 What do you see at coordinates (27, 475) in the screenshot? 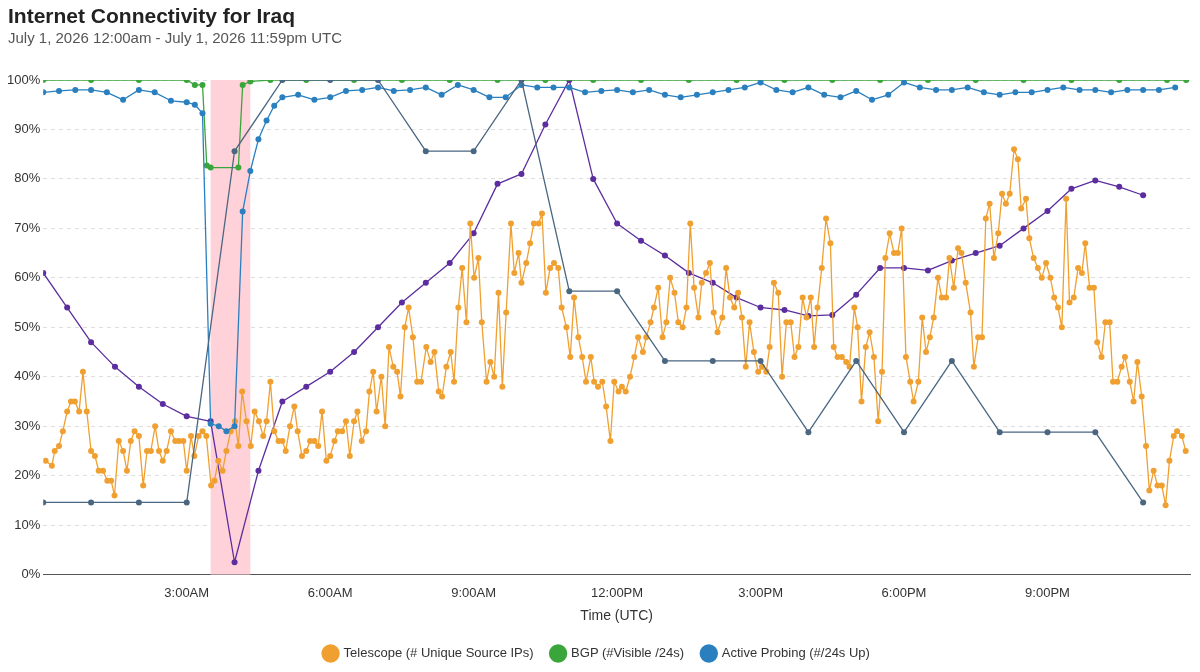
I see `y-tick-label: 20%` at bounding box center [27, 475].